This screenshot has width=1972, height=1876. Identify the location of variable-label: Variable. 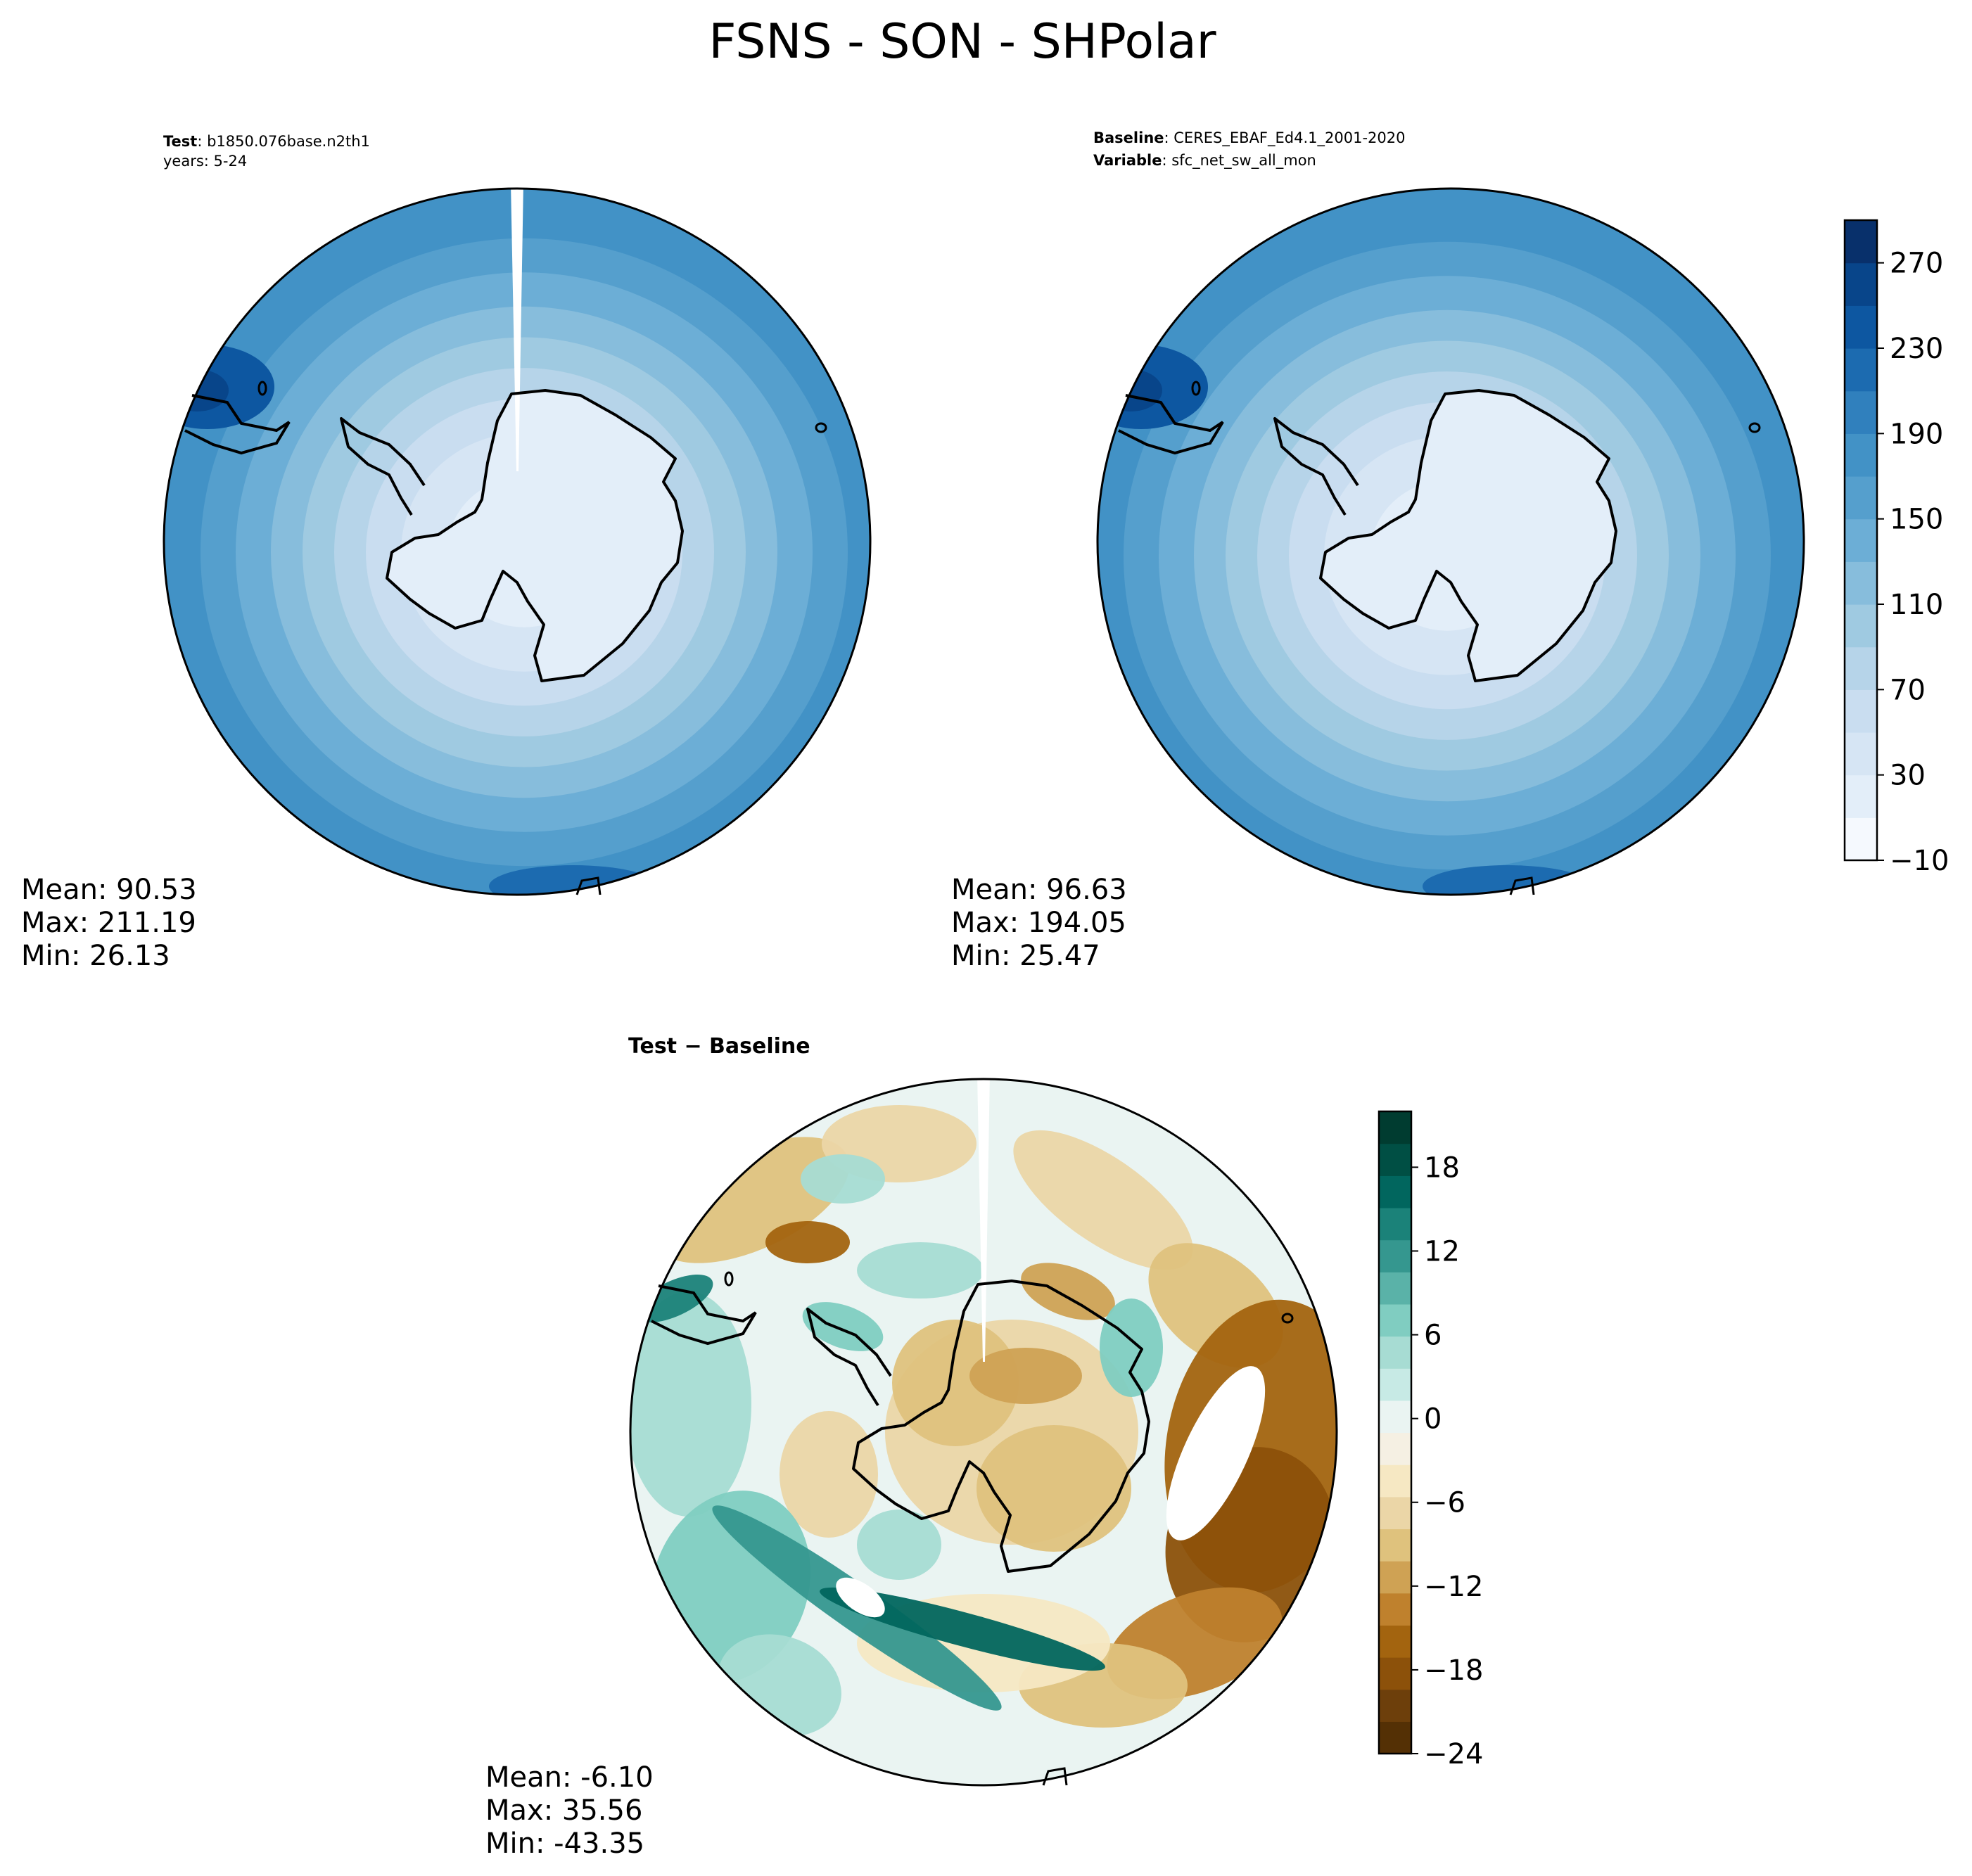
(1127, 160).